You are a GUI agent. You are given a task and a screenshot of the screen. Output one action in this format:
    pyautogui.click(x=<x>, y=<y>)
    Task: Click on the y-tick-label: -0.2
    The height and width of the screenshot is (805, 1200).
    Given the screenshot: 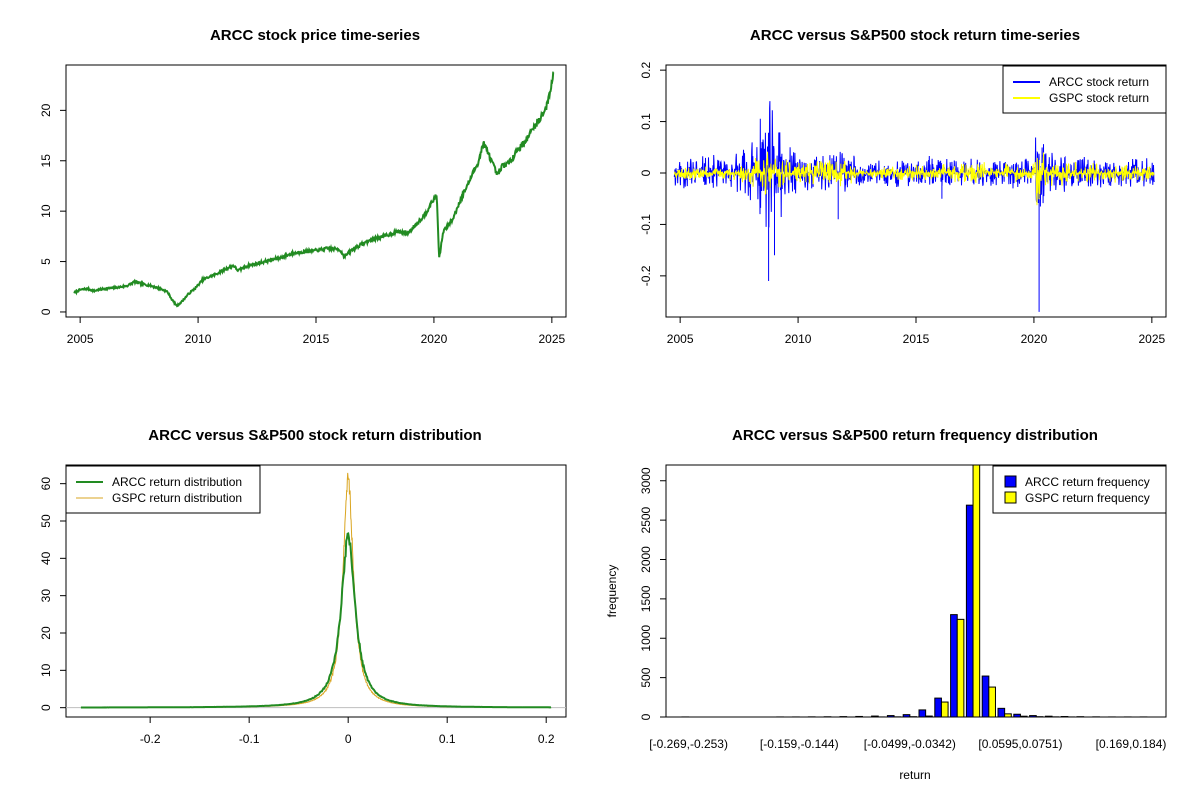 What is the action you would take?
    pyautogui.click(x=646, y=275)
    